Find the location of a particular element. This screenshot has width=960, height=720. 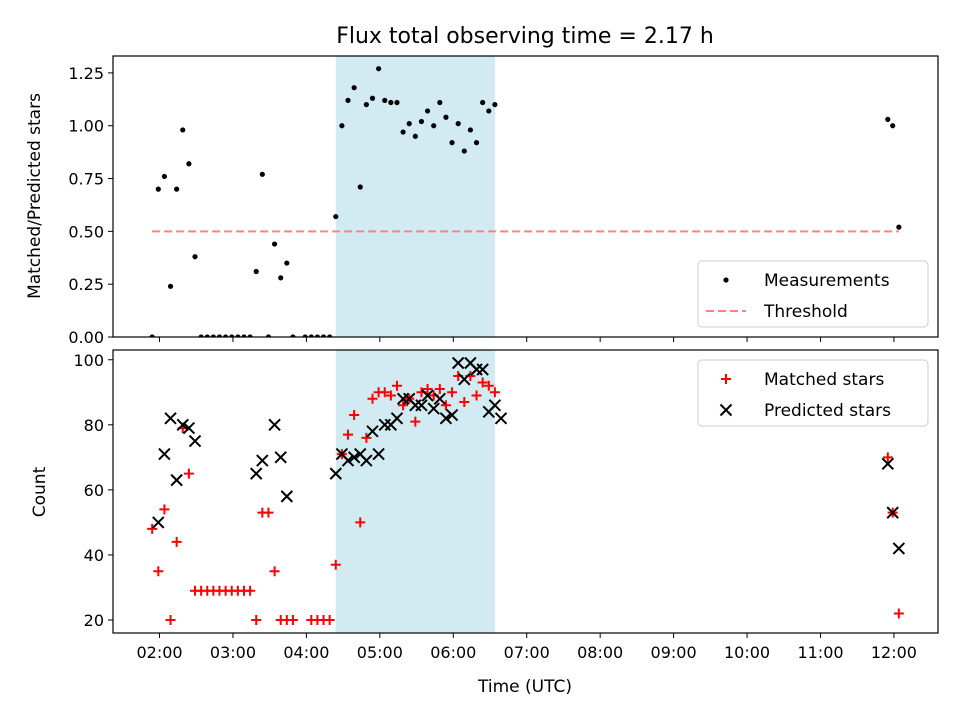

legend-label: Threshold is located at coordinates (805, 312).